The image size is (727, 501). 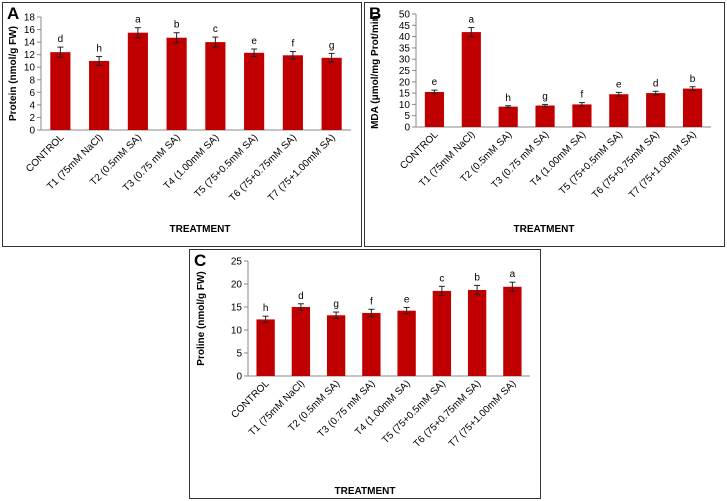 What do you see at coordinates (405, 15) in the screenshot?
I see `y-tick-label: 50` at bounding box center [405, 15].